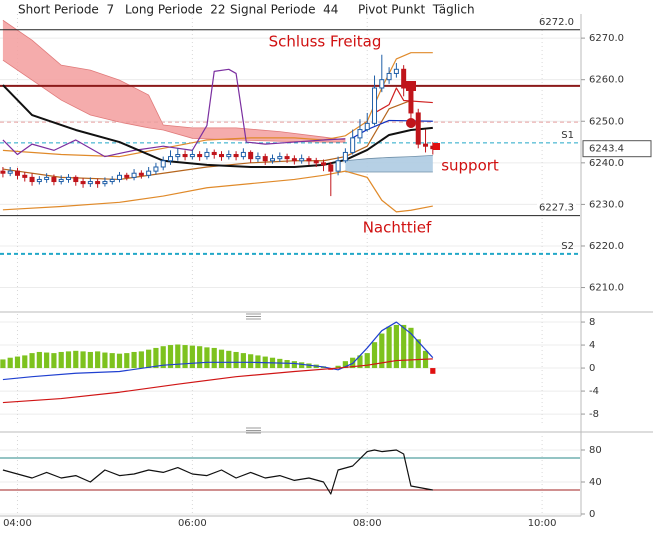 This screenshot has width=653, height=535. I want to click on level-label: S1, so click(567, 135).